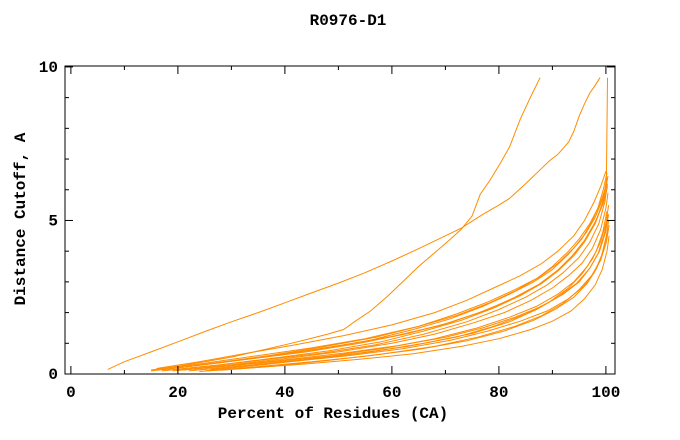 This screenshot has width=680, height=440. What do you see at coordinates (48, 68) in the screenshot?
I see `y-tick-label: 10` at bounding box center [48, 68].